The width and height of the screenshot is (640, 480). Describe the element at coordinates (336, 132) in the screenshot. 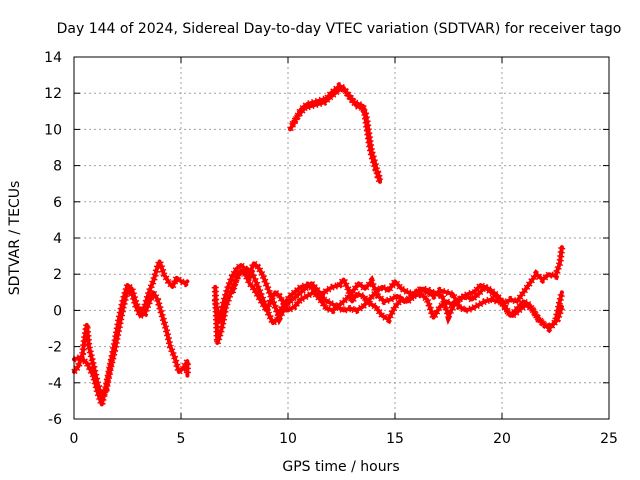

I see `series-trace-7-markers` at that location.